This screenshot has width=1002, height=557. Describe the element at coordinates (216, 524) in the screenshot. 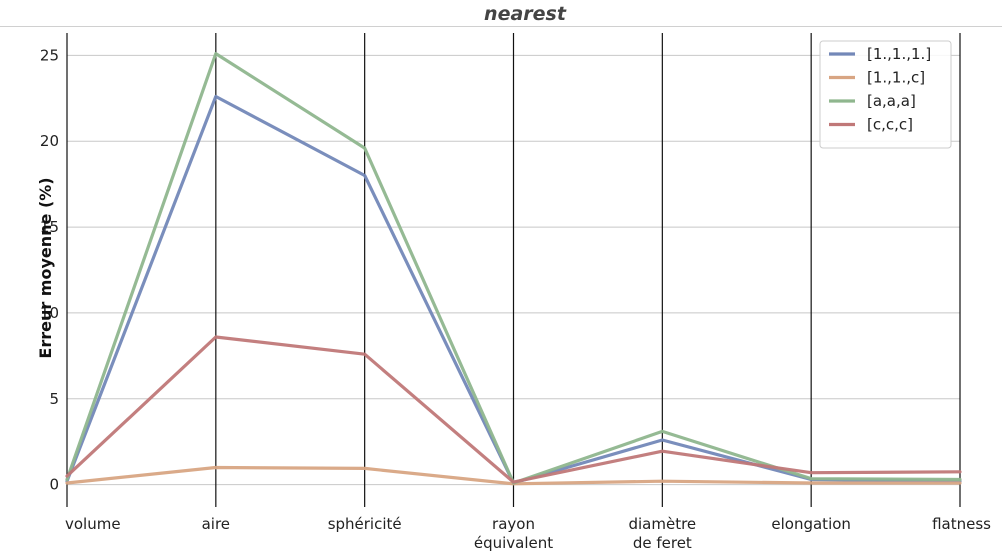

I see `x-tick-label: aire` at that location.